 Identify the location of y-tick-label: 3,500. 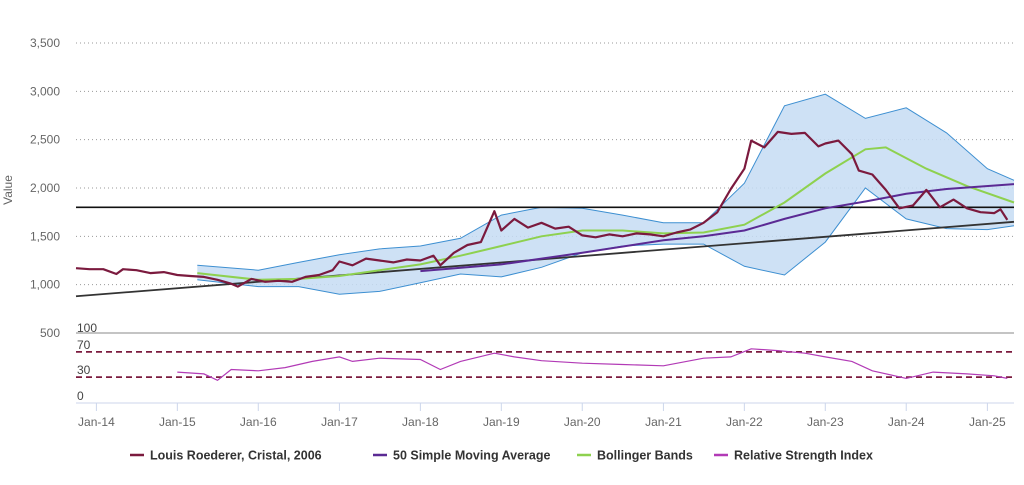
(45, 43).